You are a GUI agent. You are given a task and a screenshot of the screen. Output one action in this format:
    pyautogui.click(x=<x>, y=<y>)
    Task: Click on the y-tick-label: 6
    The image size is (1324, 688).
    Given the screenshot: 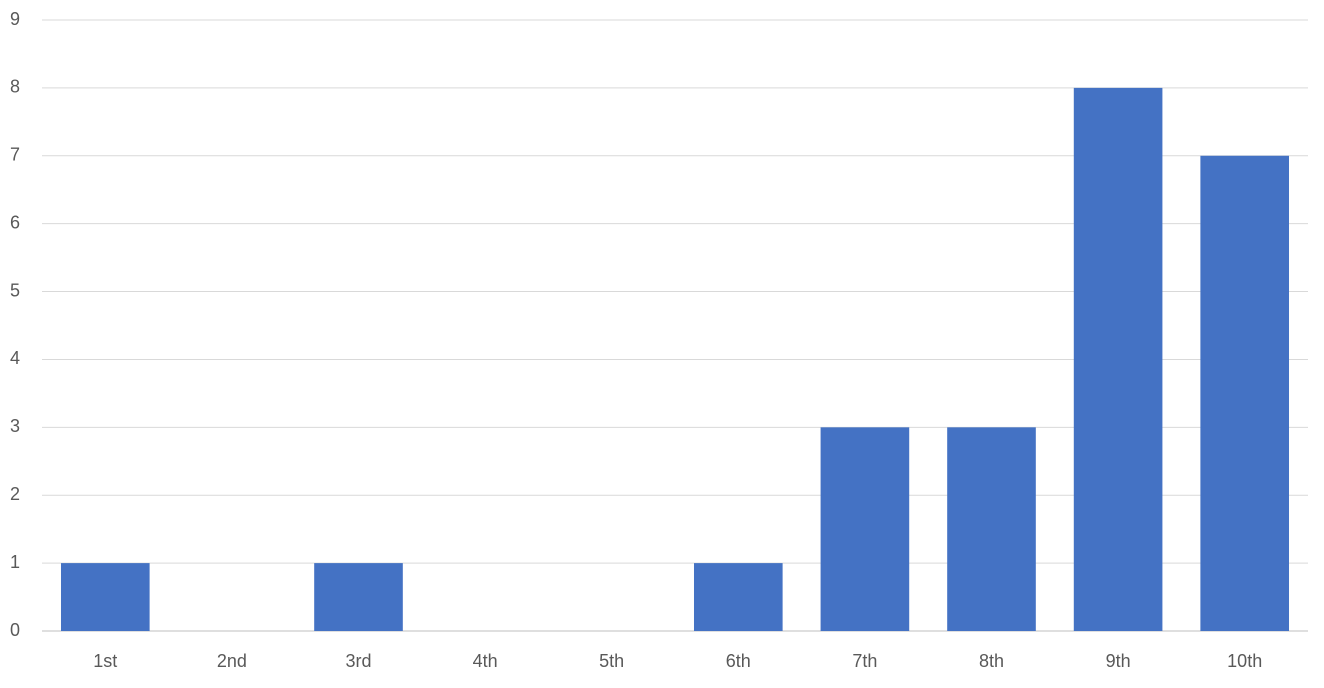 What is the action you would take?
    pyautogui.click(x=15, y=222)
    